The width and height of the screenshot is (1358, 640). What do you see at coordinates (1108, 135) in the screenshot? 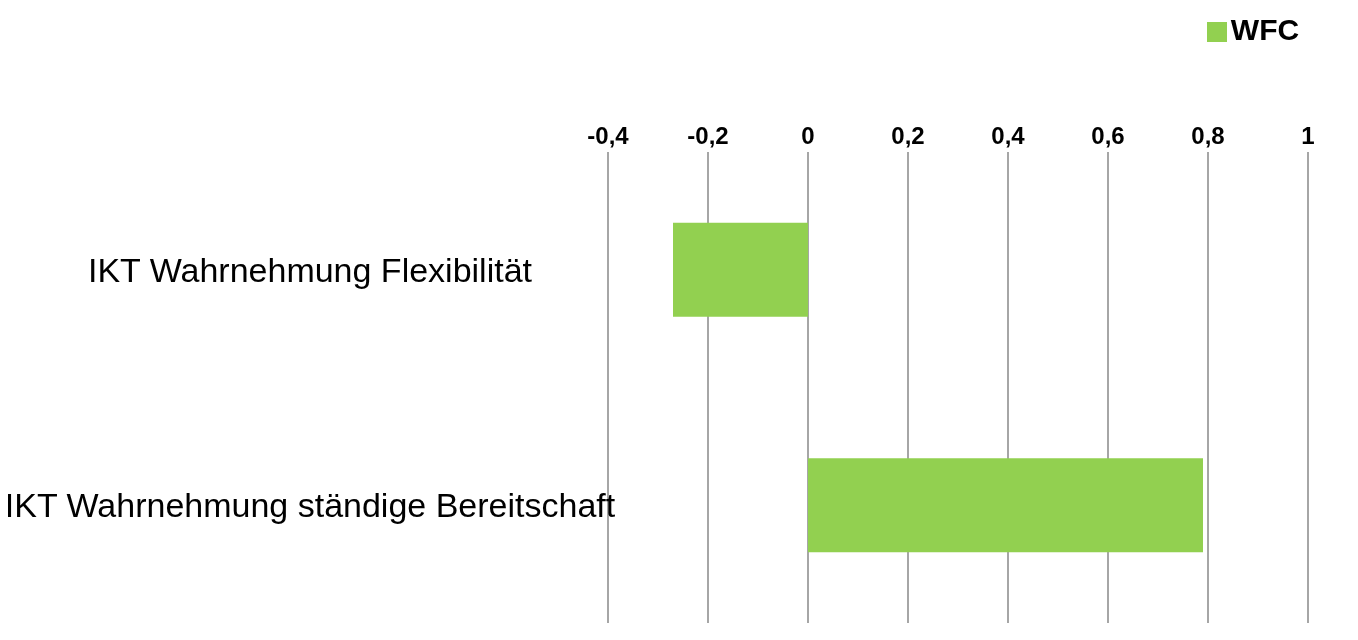
I see `x-tick-label: 0,6` at bounding box center [1108, 135].